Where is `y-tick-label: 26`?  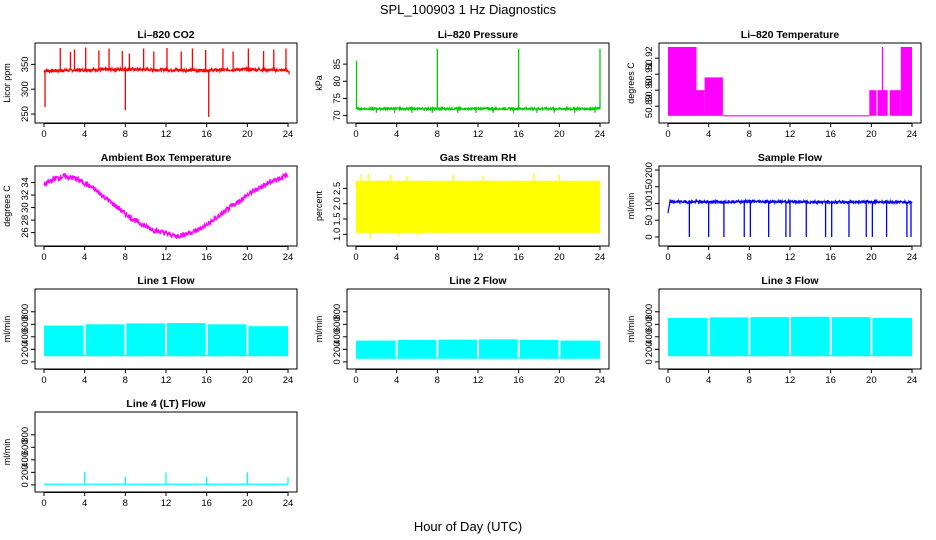
y-tick-label: 26 is located at coordinates (25, 232).